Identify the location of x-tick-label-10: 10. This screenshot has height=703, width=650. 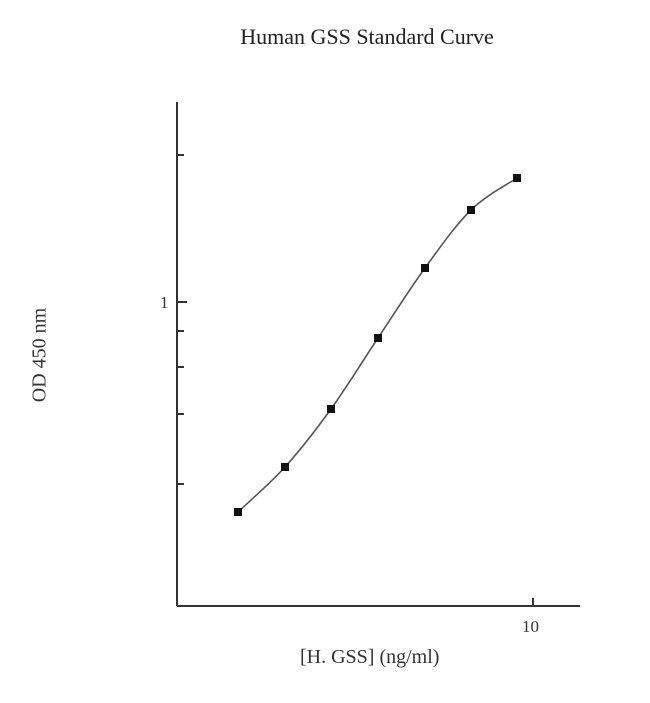
(530, 626).